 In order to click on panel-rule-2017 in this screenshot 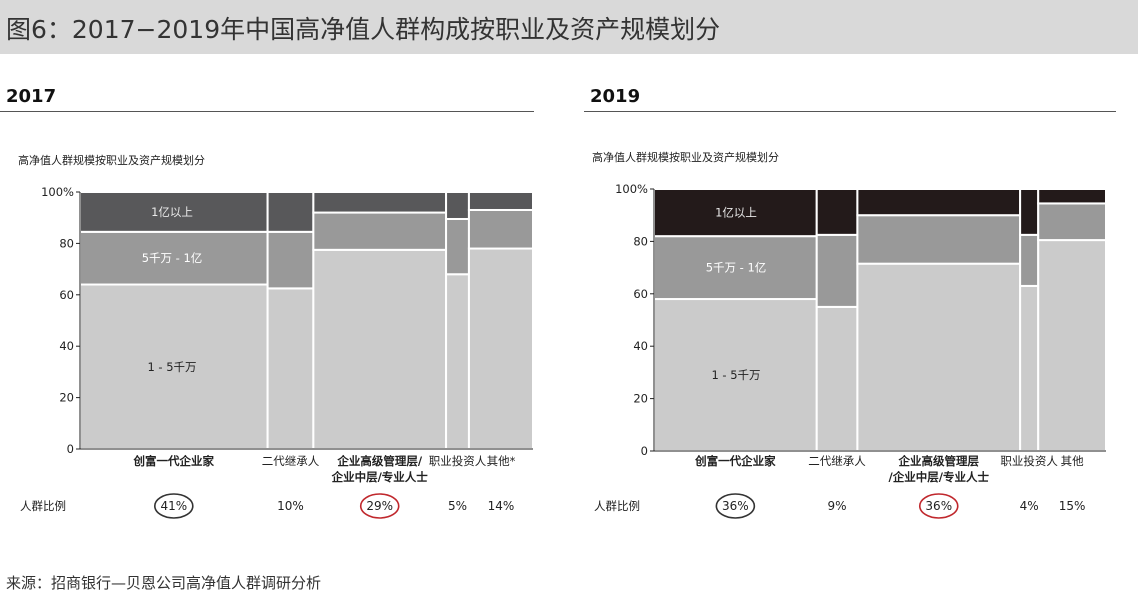, I will do `click(267, 111)`.